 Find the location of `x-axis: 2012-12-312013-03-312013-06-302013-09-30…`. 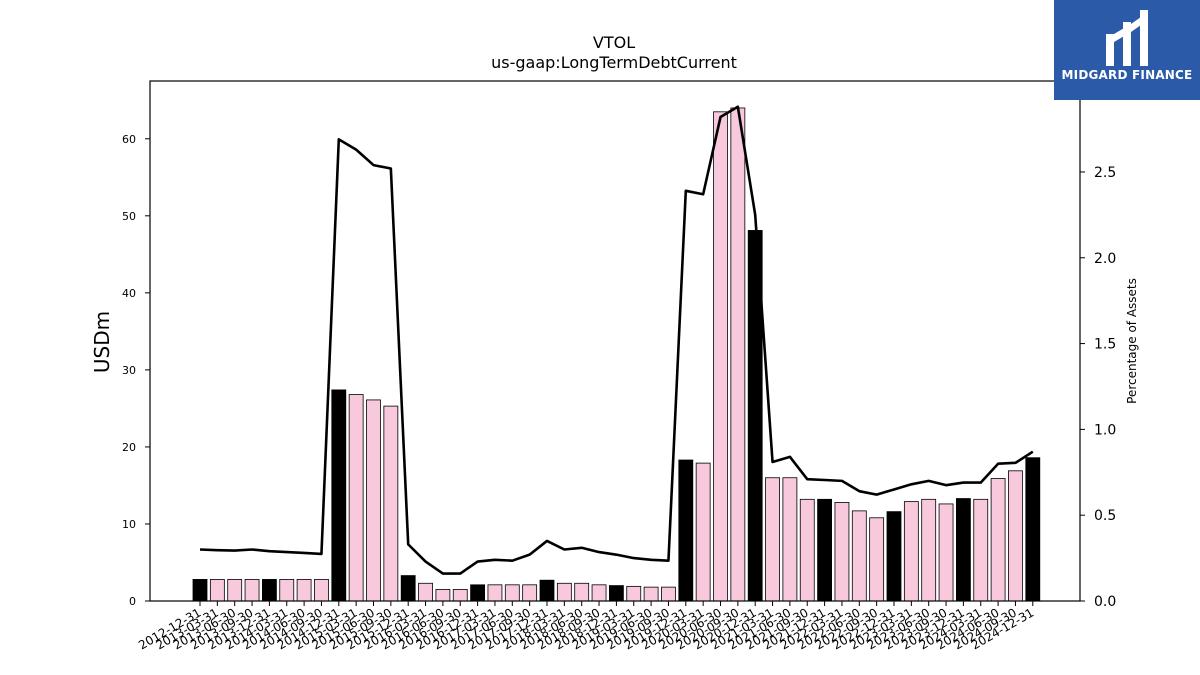

x-axis: 2012-12-312013-03-312013-06-302013-09-30… is located at coordinates (586, 626).